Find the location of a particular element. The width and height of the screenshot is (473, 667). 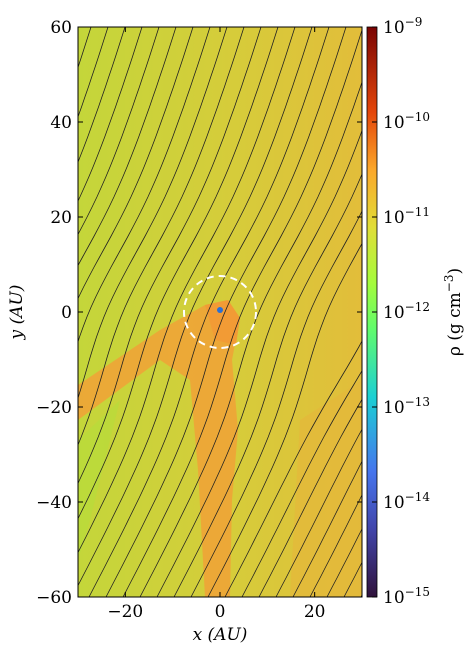

colorbar-label: ρ (g cm−3) is located at coordinates (453, 312).